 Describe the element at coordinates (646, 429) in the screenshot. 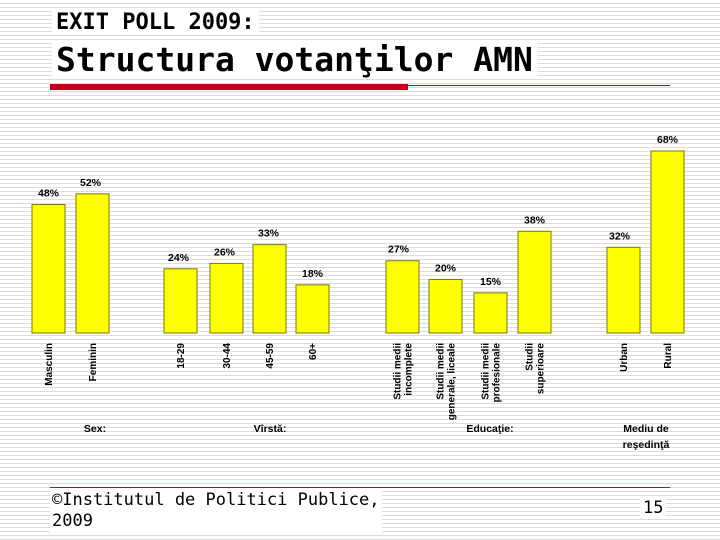

I see `group-label-3-line-0: Mediu de` at that location.